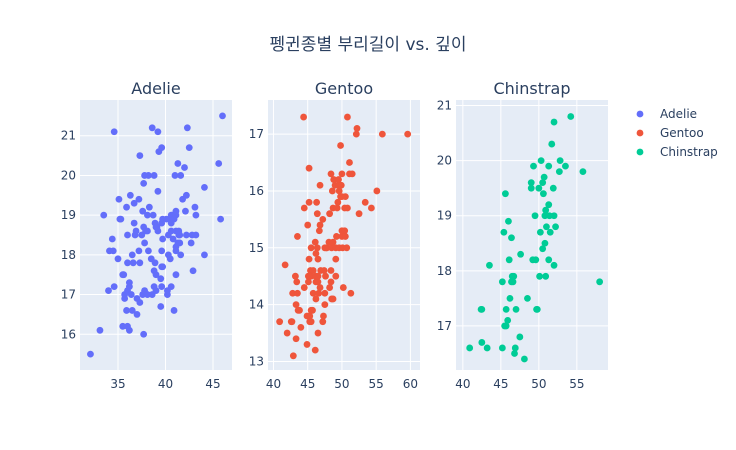 The image size is (736, 450). What do you see at coordinates (117, 384) in the screenshot?
I see `x-tick-label: 35` at bounding box center [117, 384].